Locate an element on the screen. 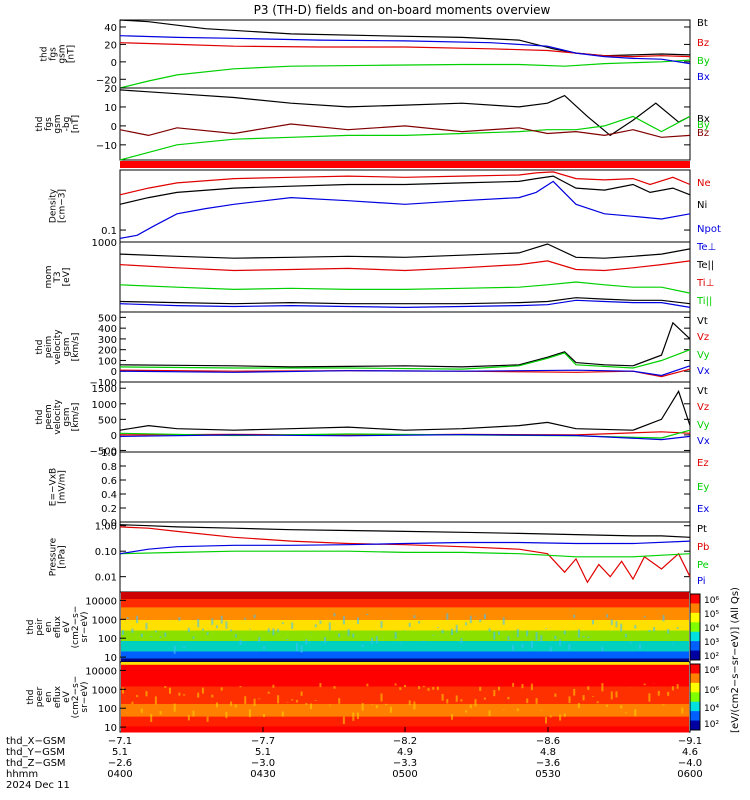 The image size is (750, 800). y-tick-label: 0 is located at coordinates (114, 63).